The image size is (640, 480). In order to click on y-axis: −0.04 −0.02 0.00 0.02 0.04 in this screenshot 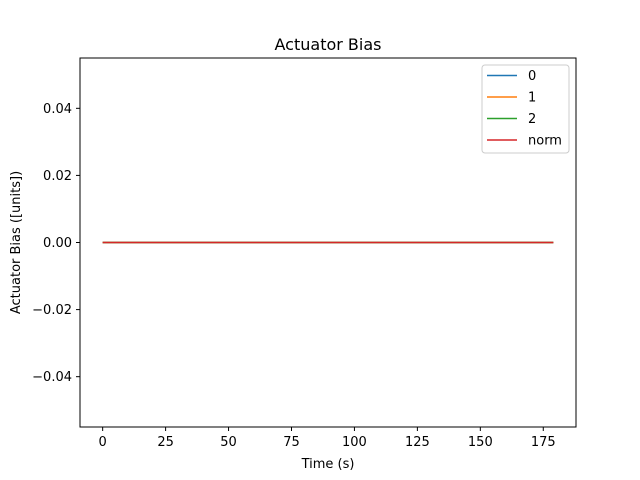, I will do `click(56, 243)`.